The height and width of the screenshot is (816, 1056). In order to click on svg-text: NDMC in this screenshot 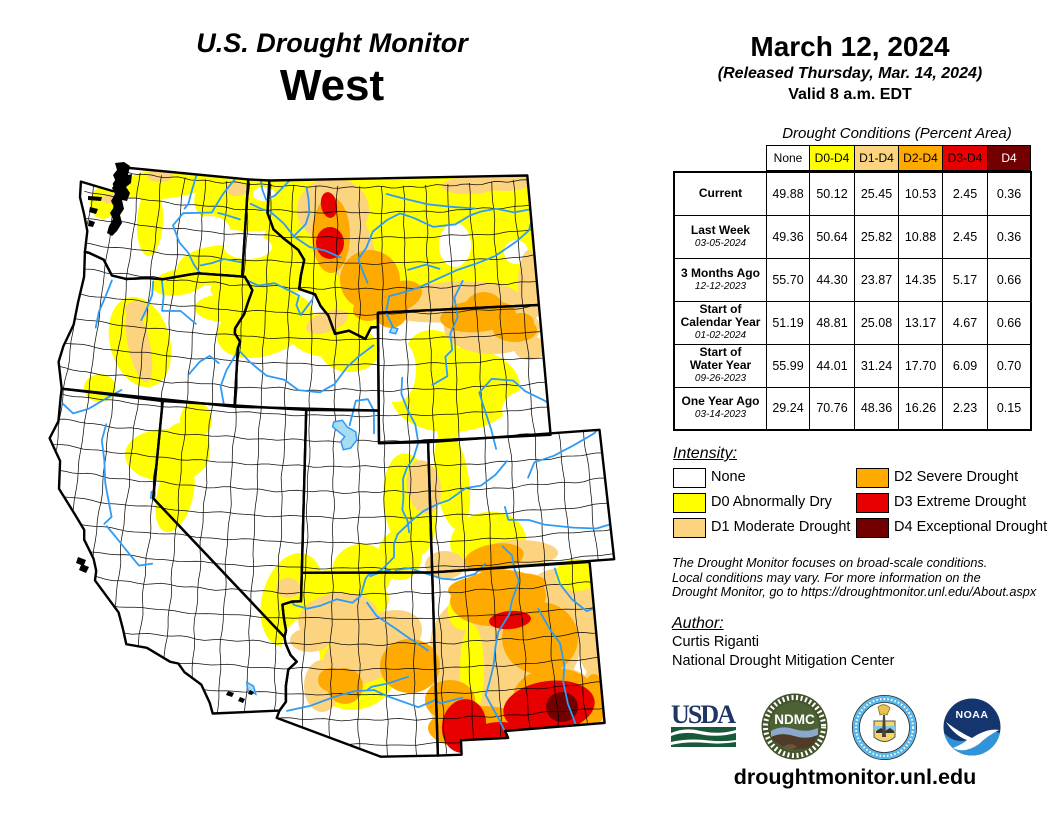, I will do `click(794, 719)`.